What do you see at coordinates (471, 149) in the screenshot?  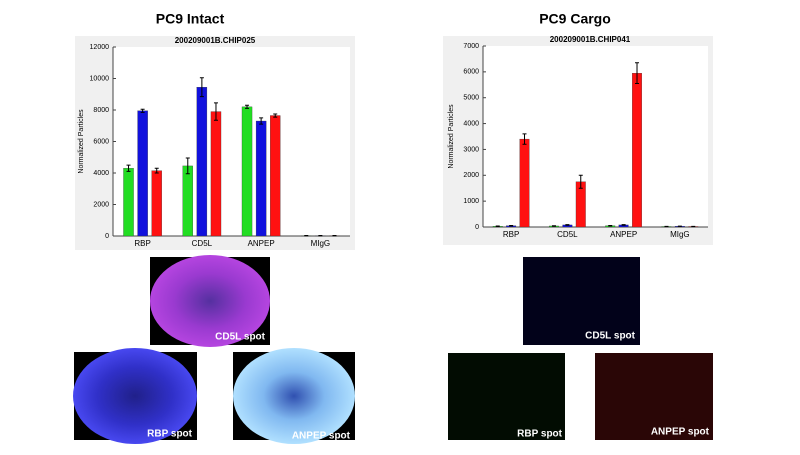 I see `y-tick-label: 3000` at bounding box center [471, 149].